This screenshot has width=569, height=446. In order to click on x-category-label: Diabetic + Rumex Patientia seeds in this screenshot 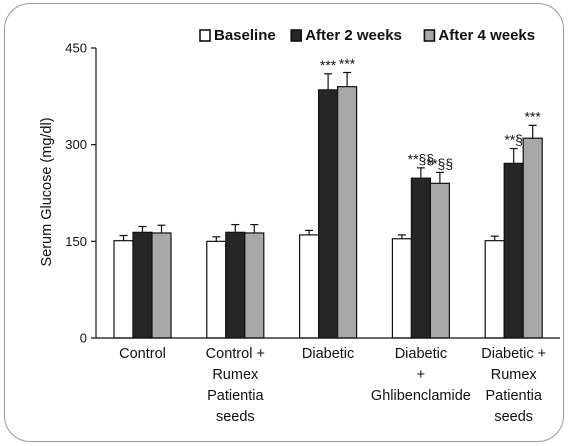, I will do `click(513, 385)`.